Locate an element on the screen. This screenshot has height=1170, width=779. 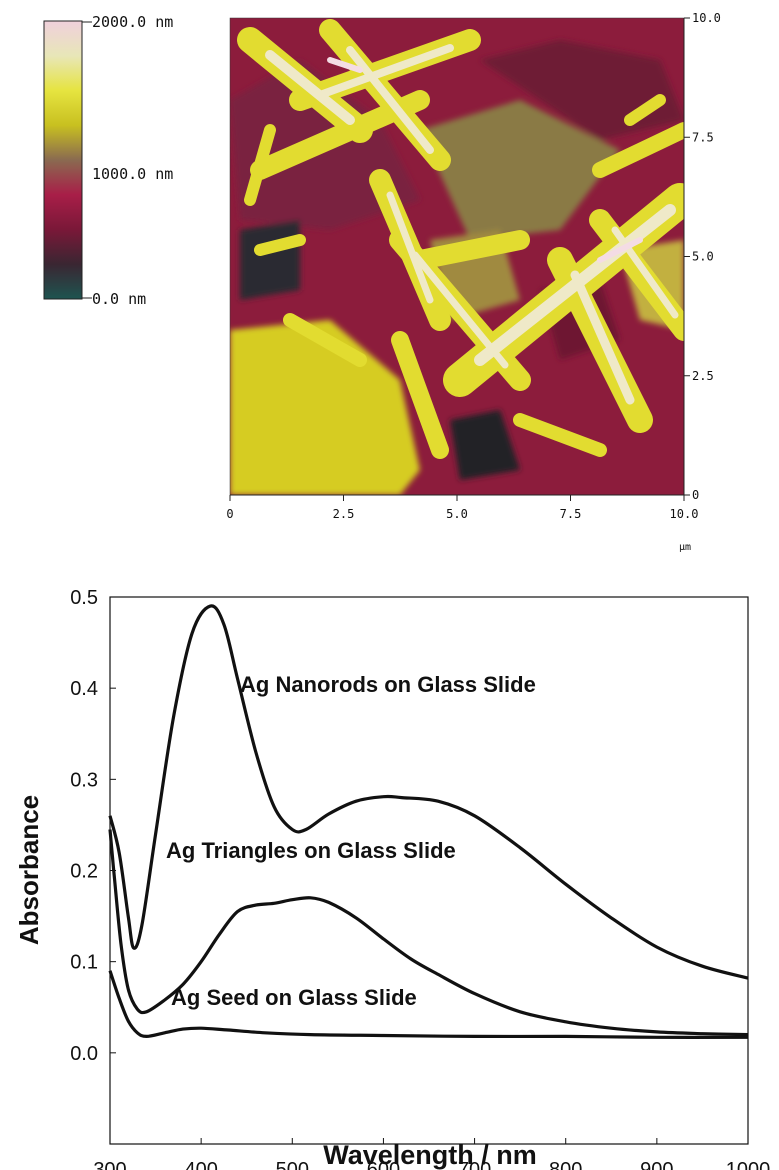
afm-x-tick-label: 7.5 is located at coordinates (571, 514).